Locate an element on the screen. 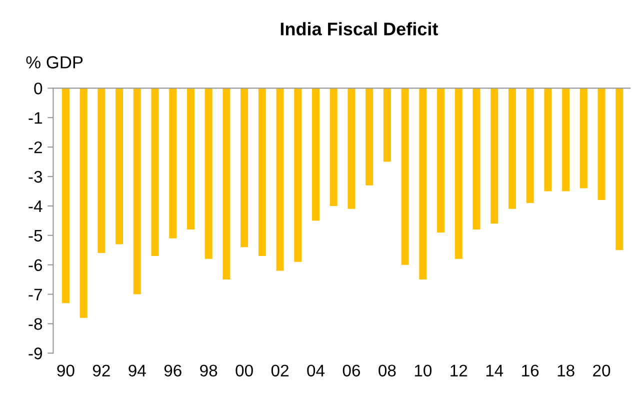 The height and width of the screenshot is (414, 641). y-tick-label: -5 is located at coordinates (35, 236).